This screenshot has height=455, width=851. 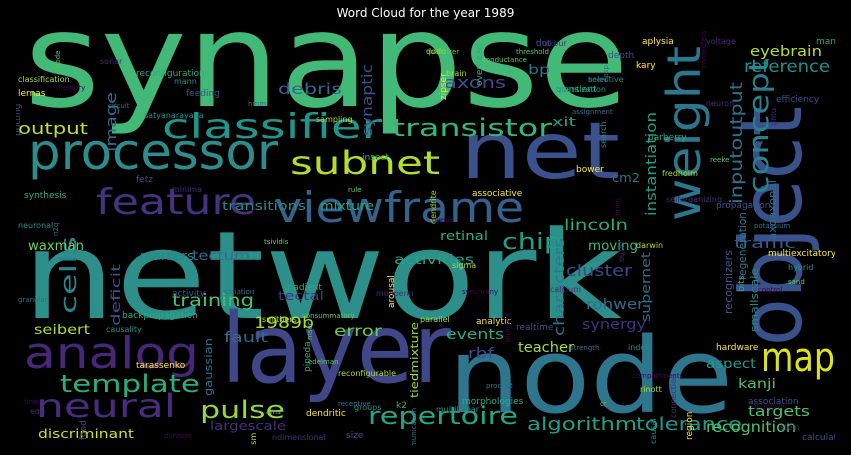 I want to click on small-word: kary, so click(x=646, y=66).